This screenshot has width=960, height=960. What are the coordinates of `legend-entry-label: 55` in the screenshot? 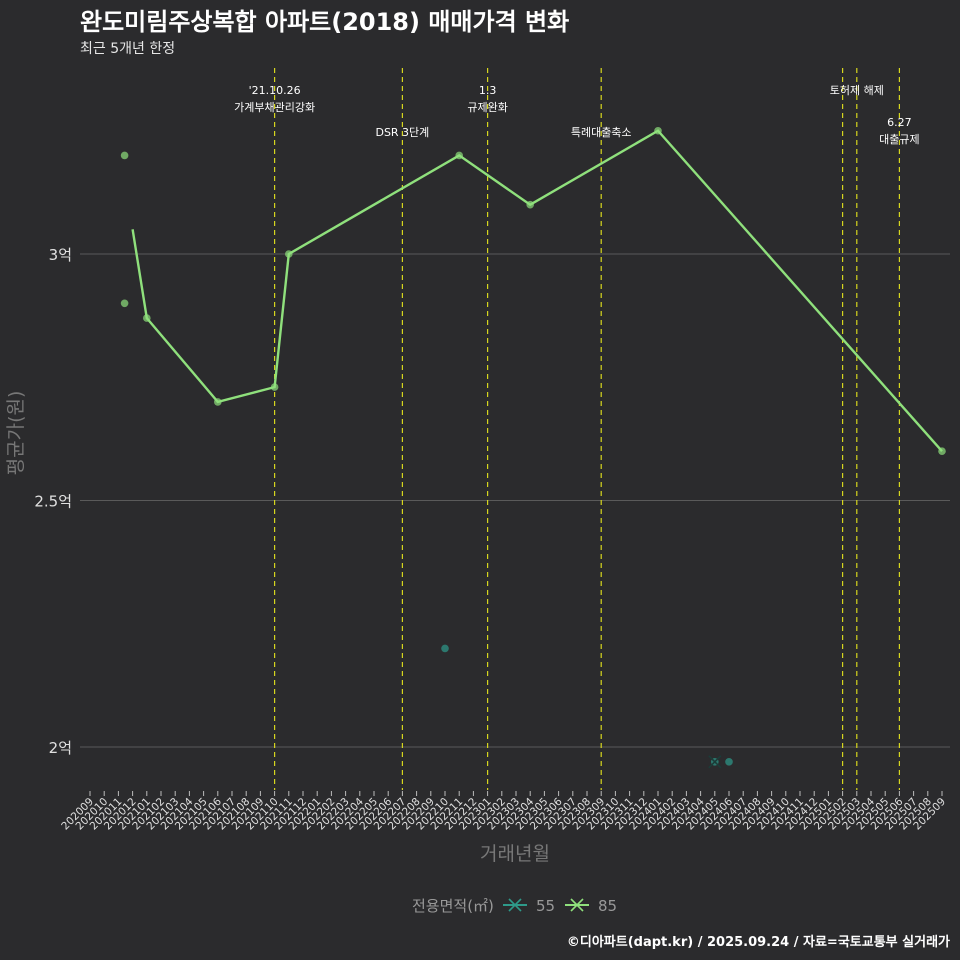 It's located at (545, 906).